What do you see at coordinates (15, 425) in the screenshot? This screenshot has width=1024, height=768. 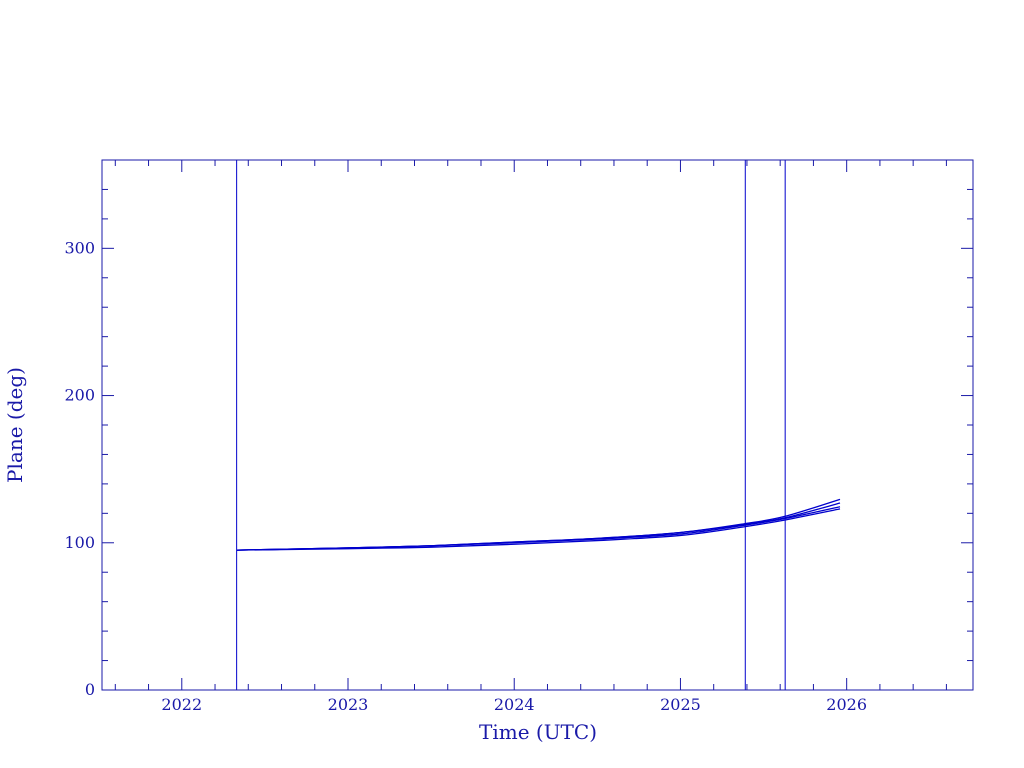 I see `y-axis-label: Plane (deg)` at bounding box center [15, 425].